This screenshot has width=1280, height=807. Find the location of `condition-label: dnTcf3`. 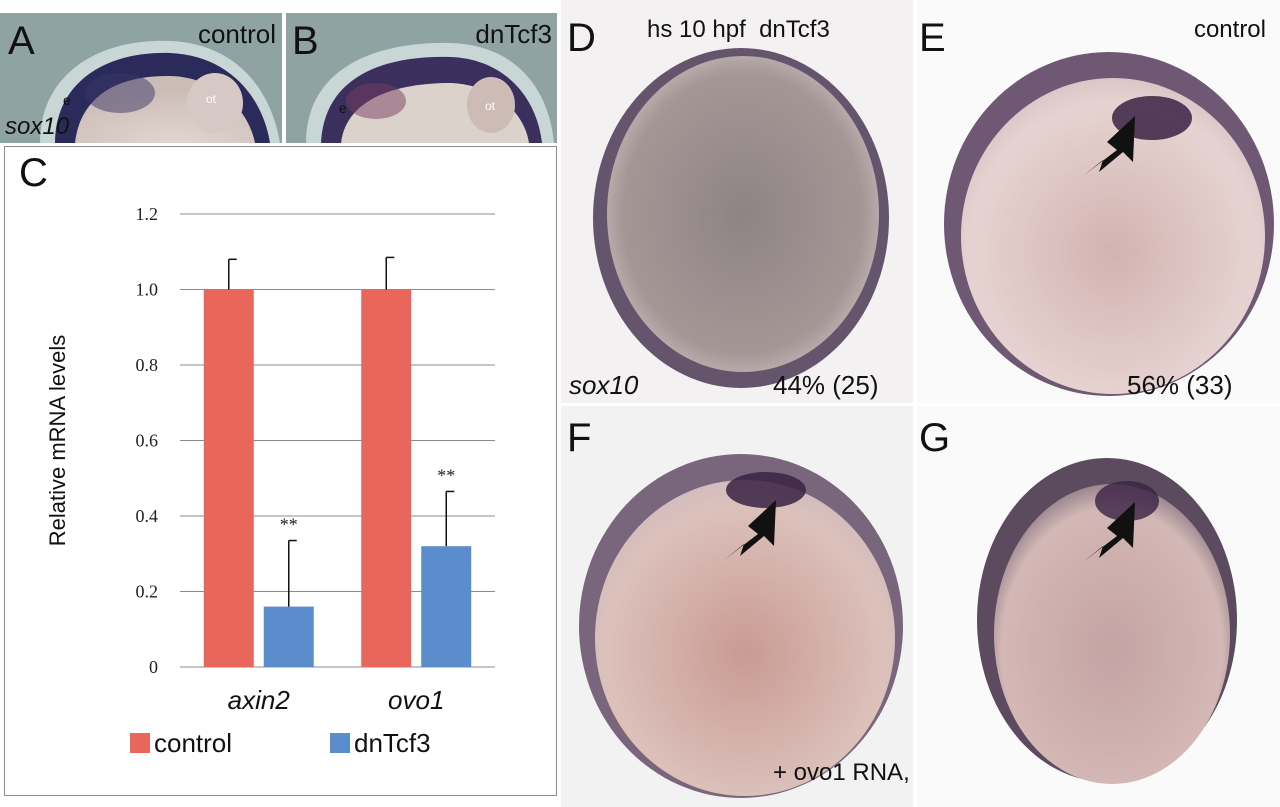

condition-label: dnTcf3 is located at coordinates (513, 34).